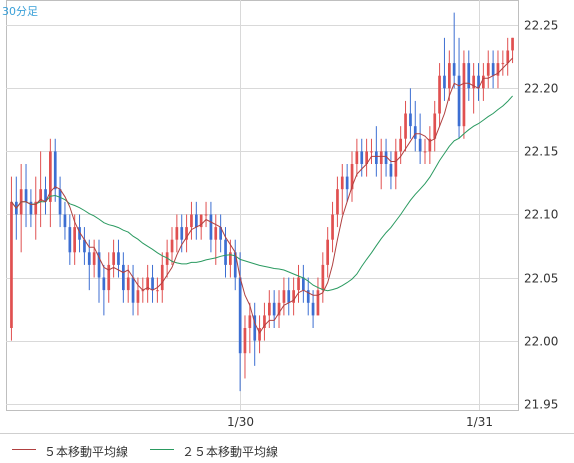 The image size is (574, 463). I want to click on legend-ma25-swatch, so click(162, 449).